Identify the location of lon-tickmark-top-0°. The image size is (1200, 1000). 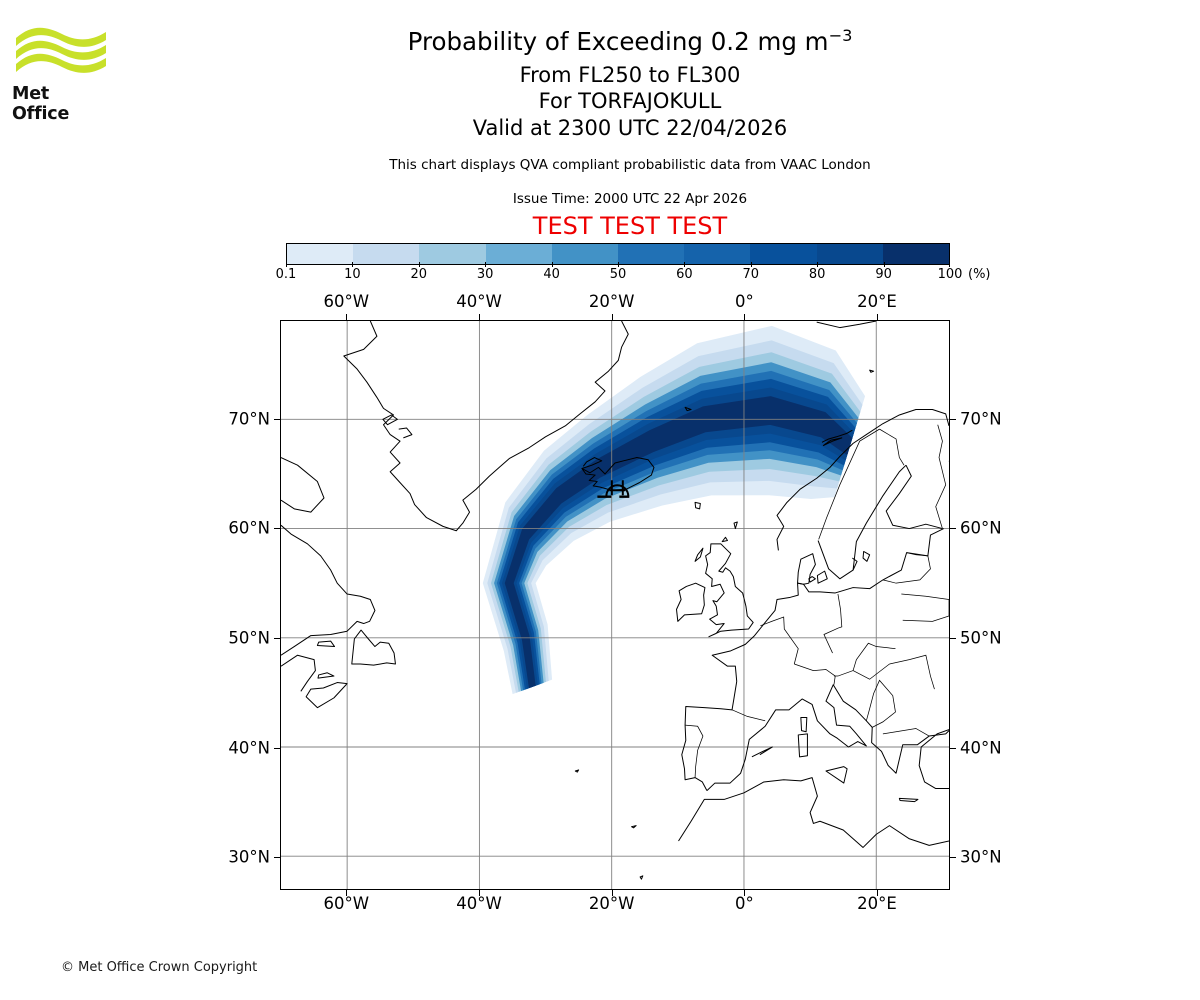
(745, 317).